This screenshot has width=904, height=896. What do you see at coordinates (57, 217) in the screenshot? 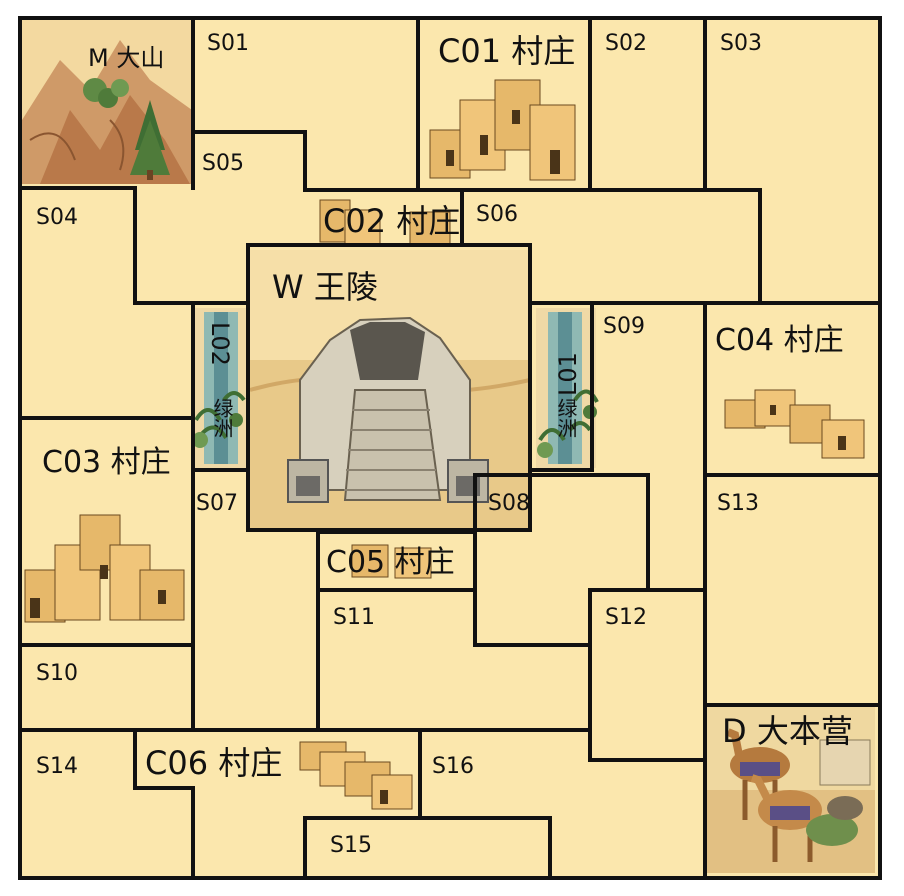
I see `space-s04: S04` at bounding box center [57, 217].